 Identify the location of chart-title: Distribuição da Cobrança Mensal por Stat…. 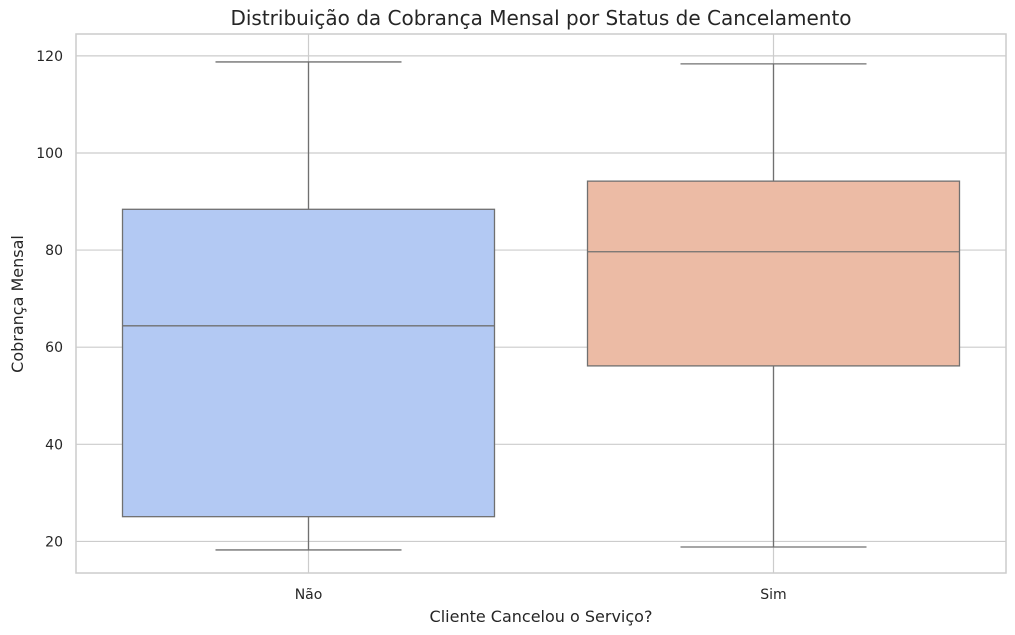
(540, 18).